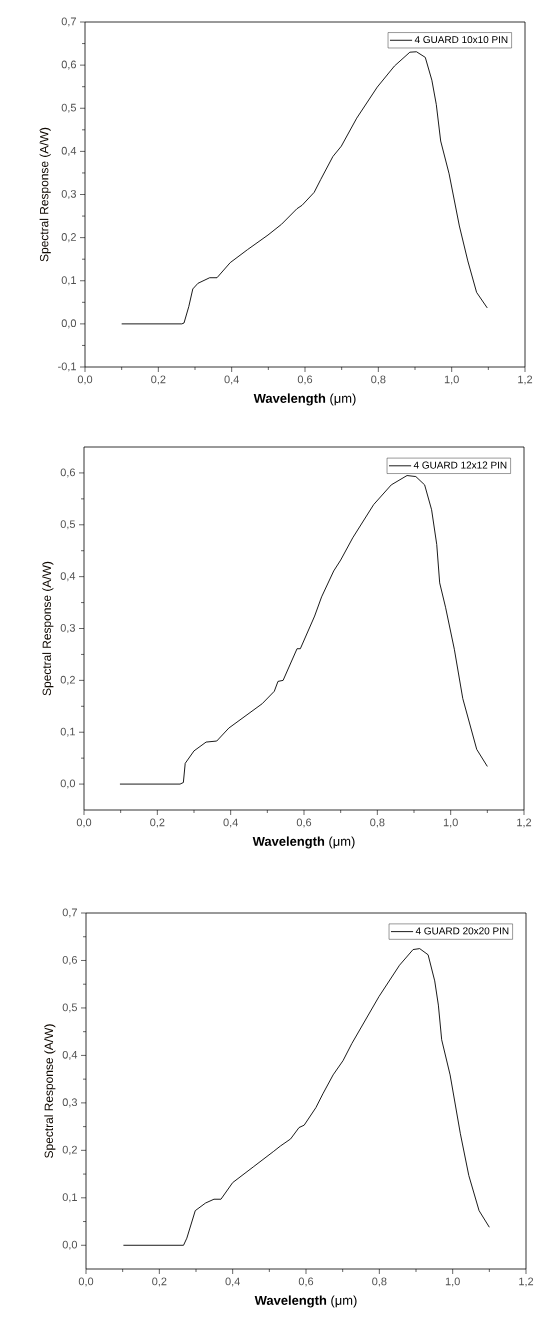 Image resolution: width=546 pixels, height=1325 pixels. Describe the element at coordinates (461, 40) in the screenshot. I see `legend-label: 4 GUARD 10x10 PIN` at that location.